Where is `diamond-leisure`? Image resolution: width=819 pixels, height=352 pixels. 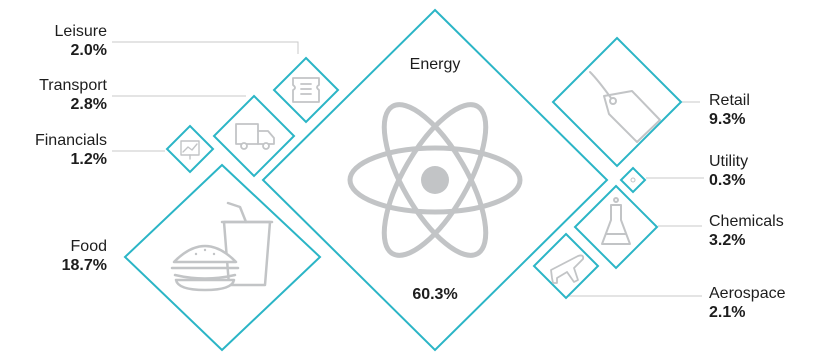
diamond-leisure is located at coordinates (306, 90).